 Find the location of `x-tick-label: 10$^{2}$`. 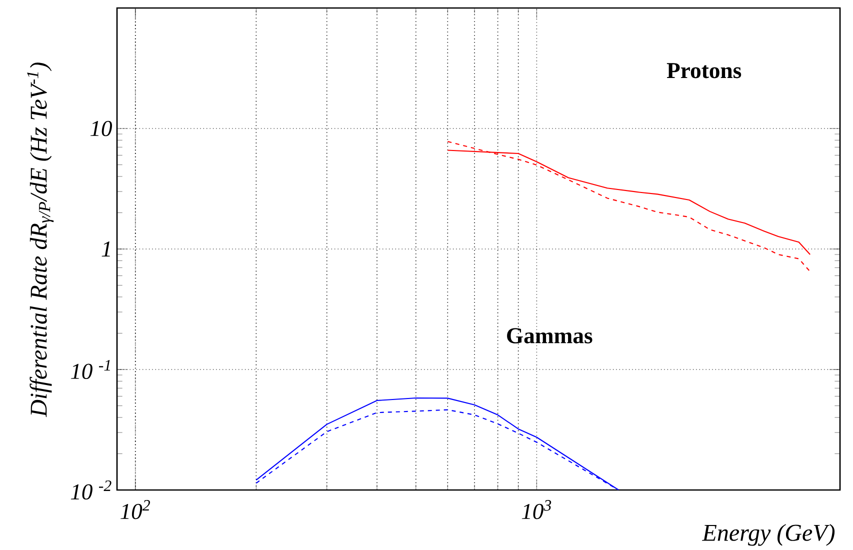

x-tick-label: 10$^{2}$ is located at coordinates (135, 510).